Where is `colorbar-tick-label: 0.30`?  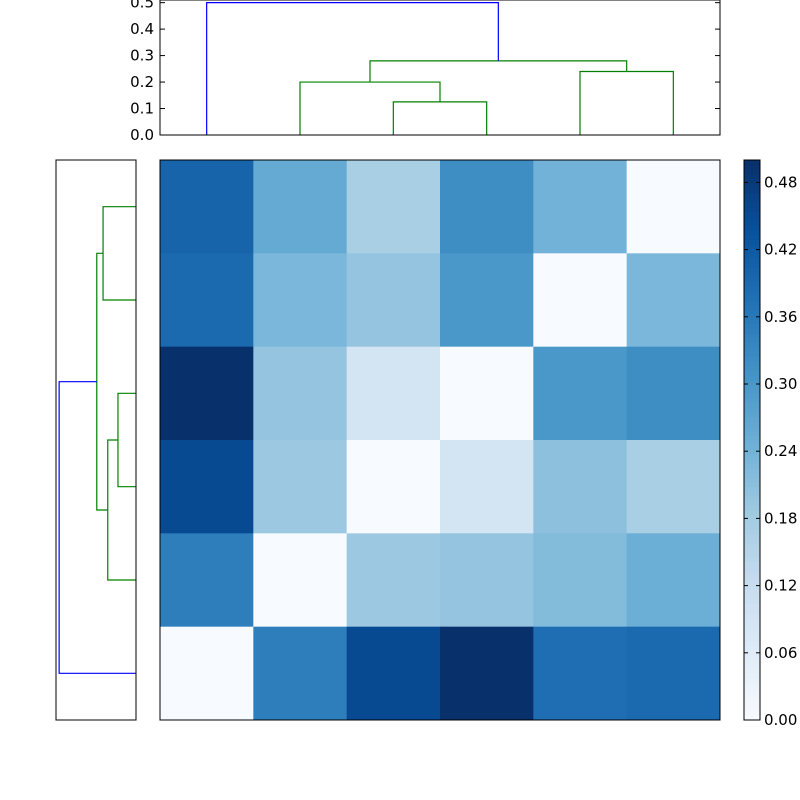
colorbar-tick-label: 0.30 is located at coordinates (780, 384).